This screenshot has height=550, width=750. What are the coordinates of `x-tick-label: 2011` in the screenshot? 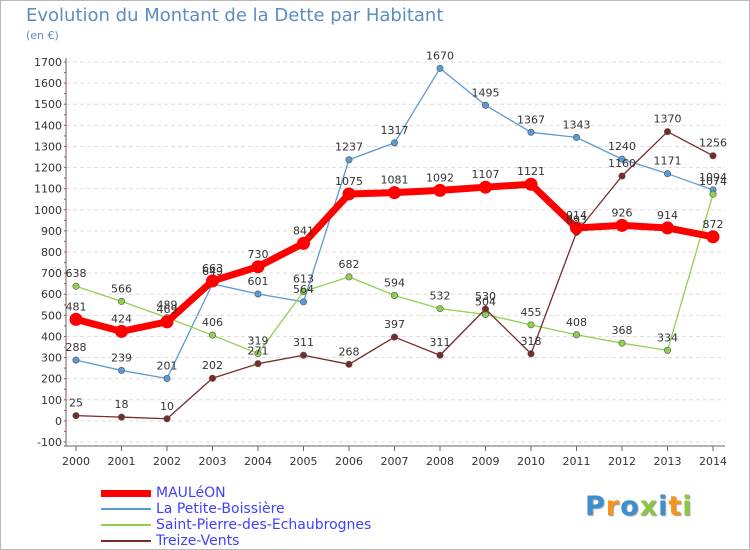 It's located at (577, 461).